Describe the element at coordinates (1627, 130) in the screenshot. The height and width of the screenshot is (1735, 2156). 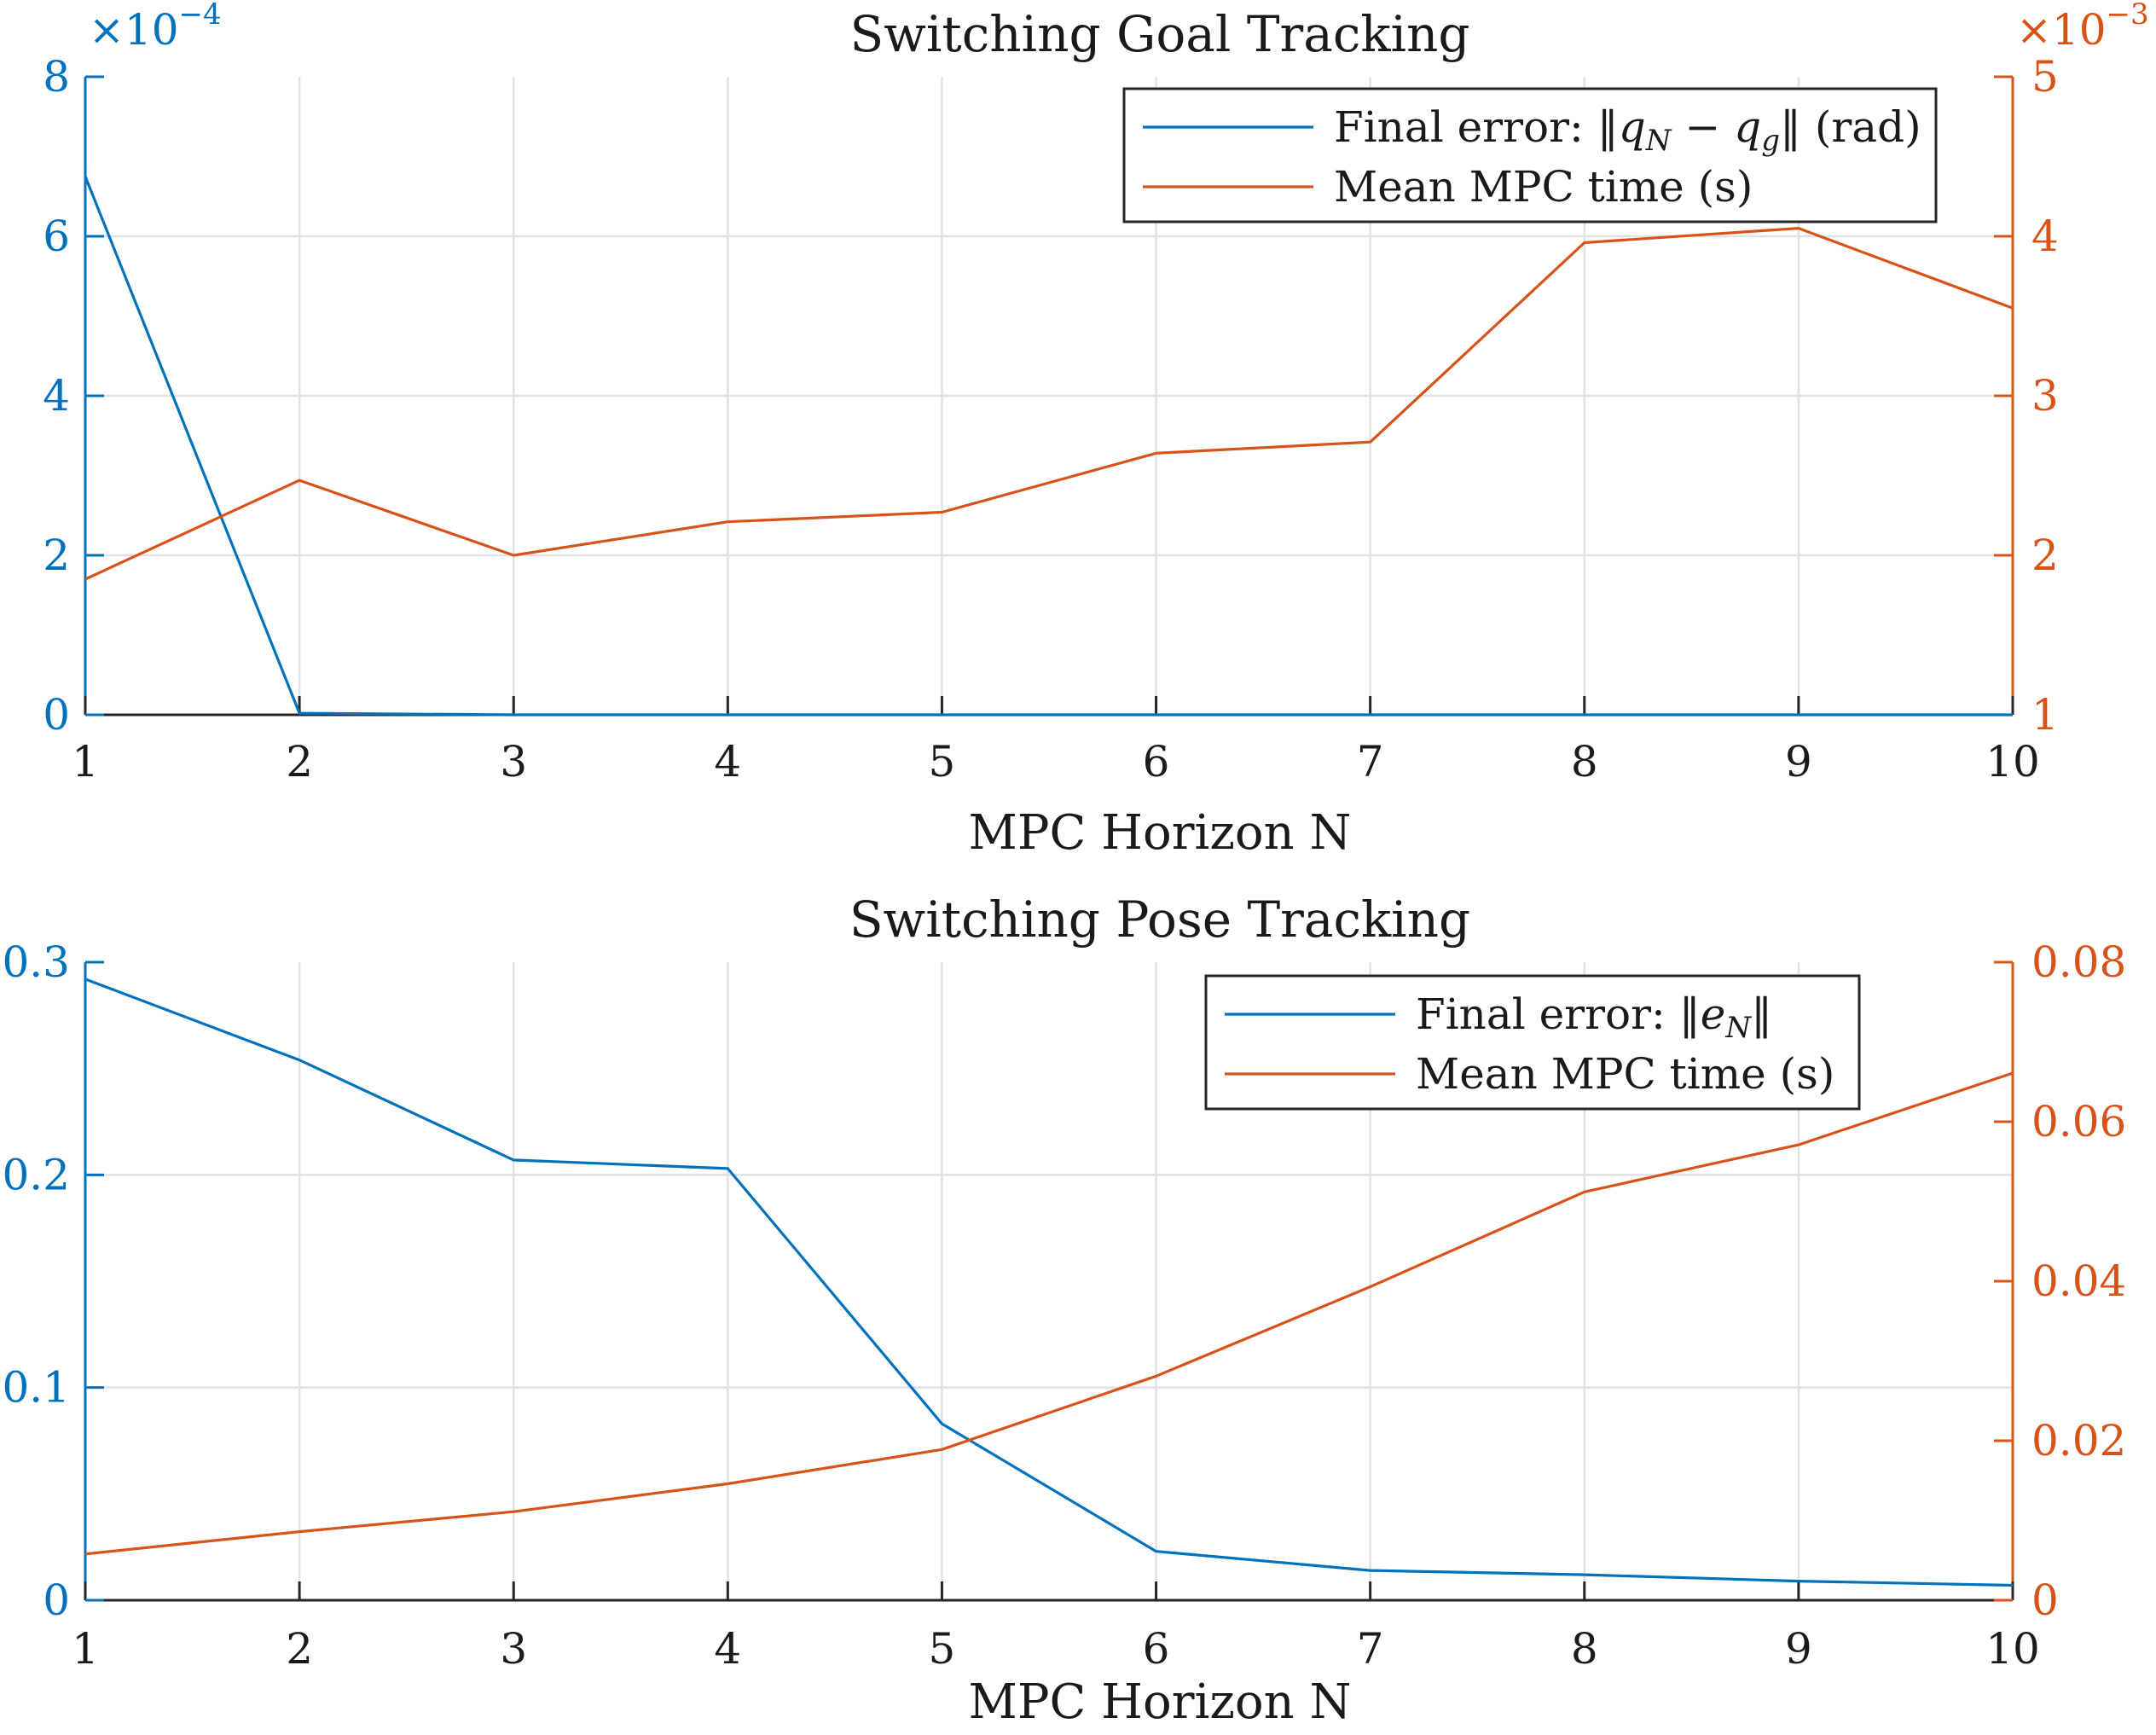
I see `legend-label: Final error: ‖qN − qg‖ (rad)` at that location.